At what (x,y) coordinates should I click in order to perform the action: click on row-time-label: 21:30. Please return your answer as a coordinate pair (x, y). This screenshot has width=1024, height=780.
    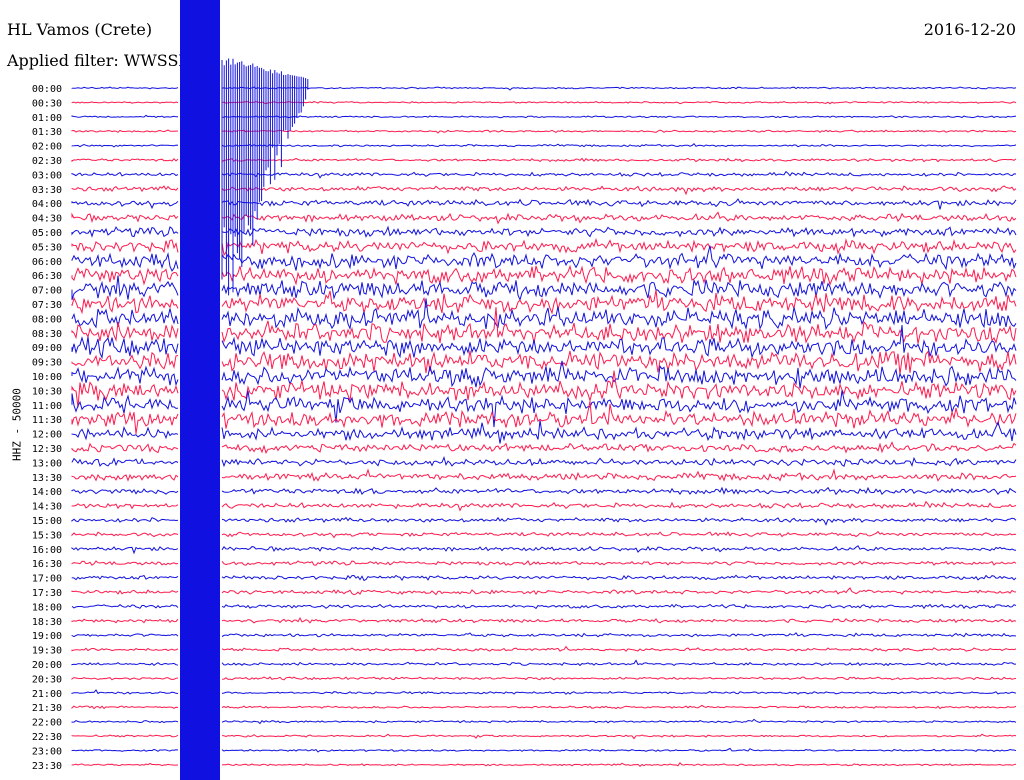
    Looking at the image, I should click on (47, 708).